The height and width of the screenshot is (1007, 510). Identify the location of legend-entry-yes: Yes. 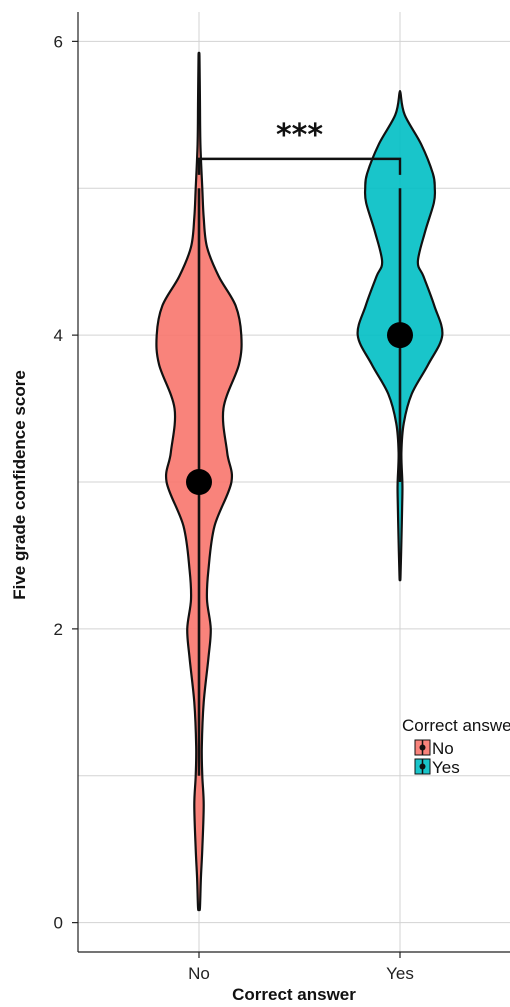
(437, 767).